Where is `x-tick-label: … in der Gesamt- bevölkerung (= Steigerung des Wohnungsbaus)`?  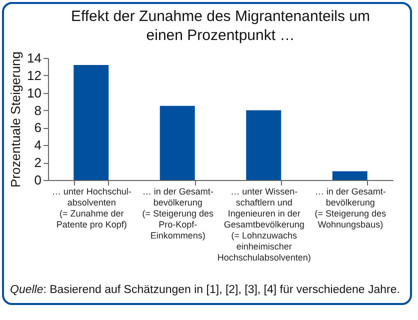
x-tick-label: … in der Gesamt- bevölkerung (= Steigerung des Wohnungsbaus) is located at coordinates (350, 208).